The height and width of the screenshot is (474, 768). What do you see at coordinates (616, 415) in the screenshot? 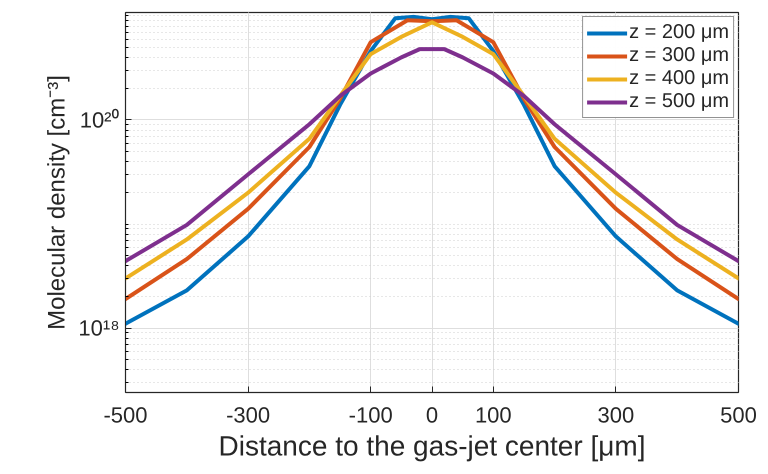
I see `x-tick-label: 300` at bounding box center [616, 415].